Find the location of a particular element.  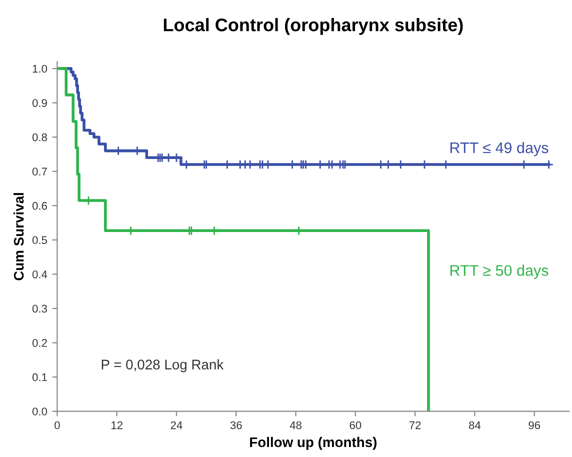

y-tick-label: 0.8 is located at coordinates (39, 137).